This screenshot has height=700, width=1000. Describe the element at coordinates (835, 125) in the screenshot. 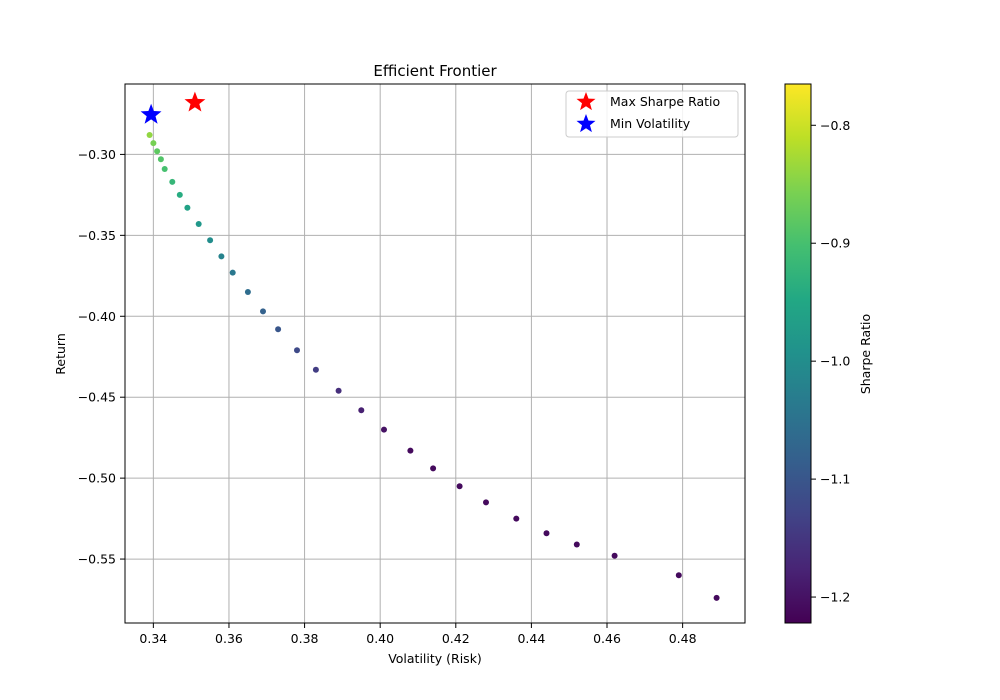

I see `colorbar-tick-label: −0.8` at that location.